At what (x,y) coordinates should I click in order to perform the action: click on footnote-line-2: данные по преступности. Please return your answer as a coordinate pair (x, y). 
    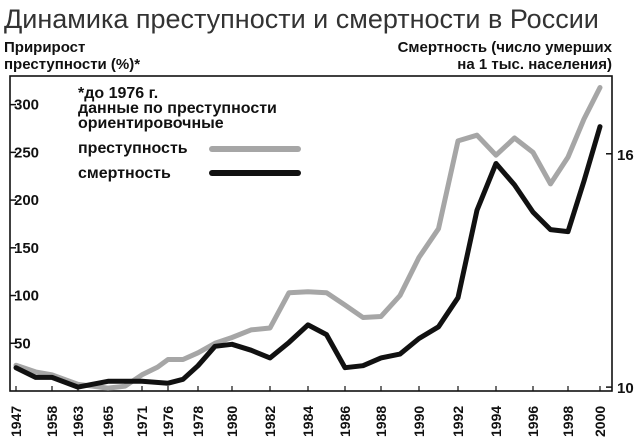
    Looking at the image, I should click on (177, 108).